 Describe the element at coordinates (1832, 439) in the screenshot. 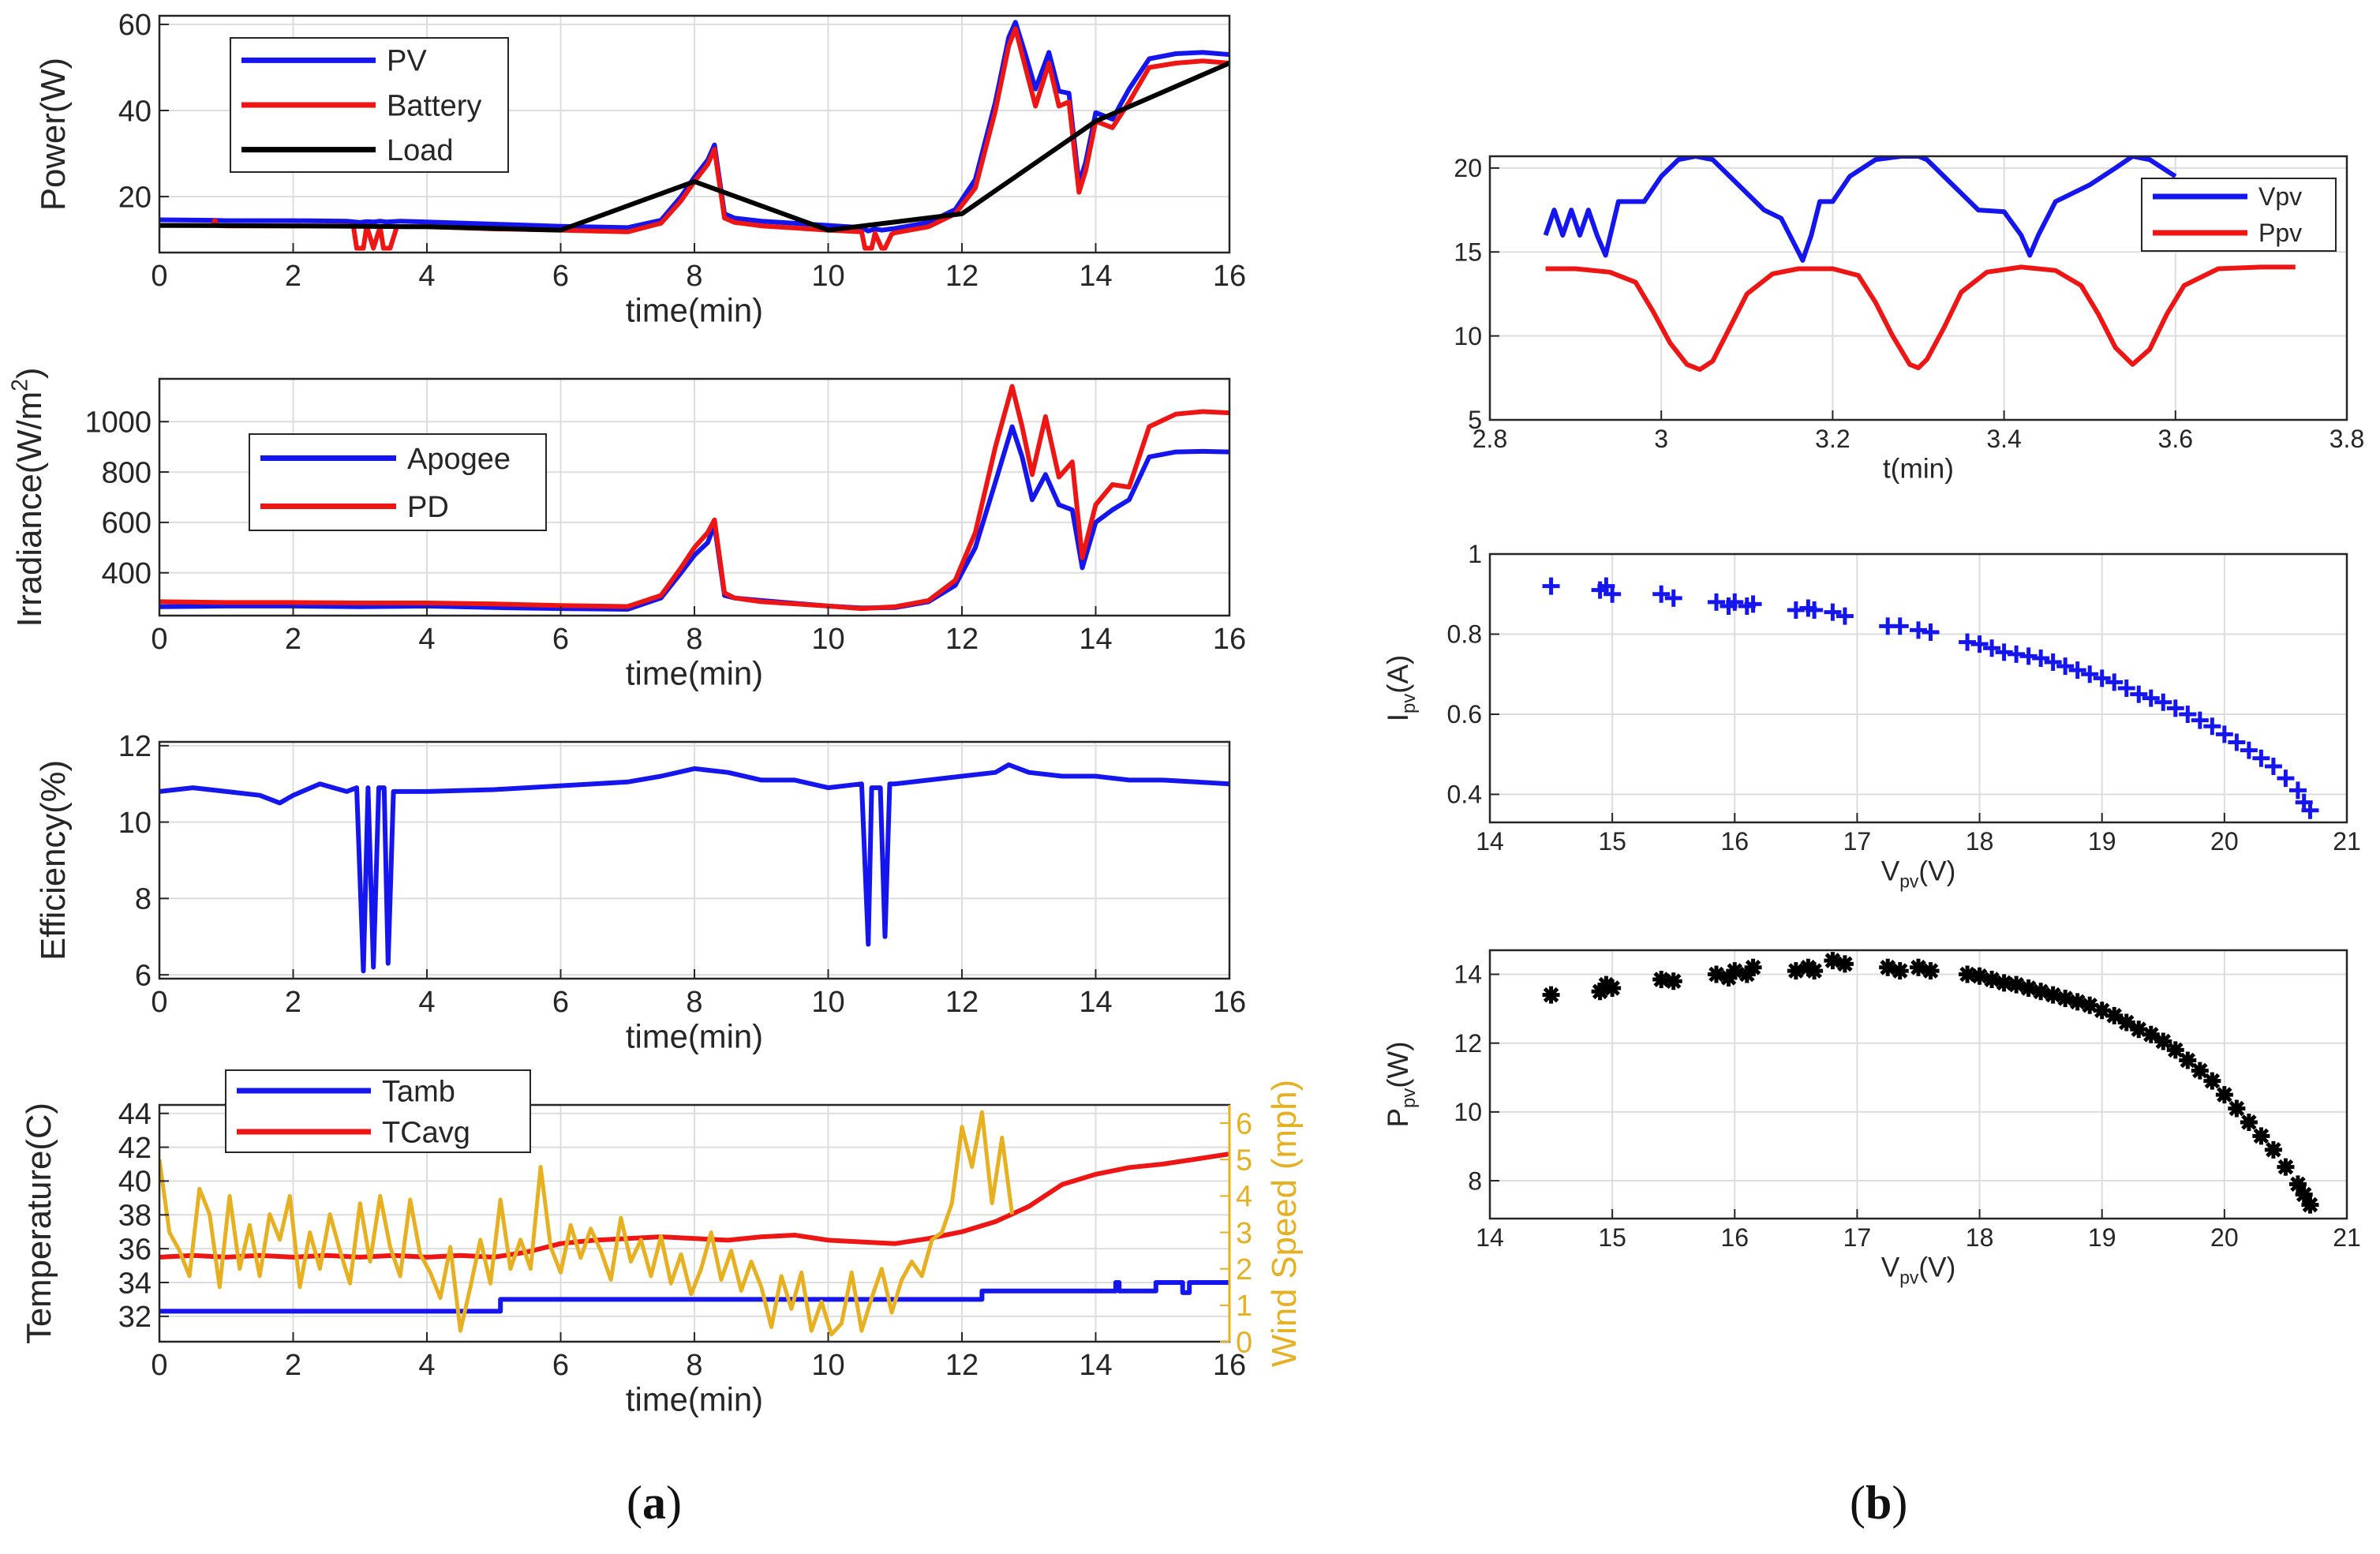

I see `x-tick-label: 3.2` at that location.